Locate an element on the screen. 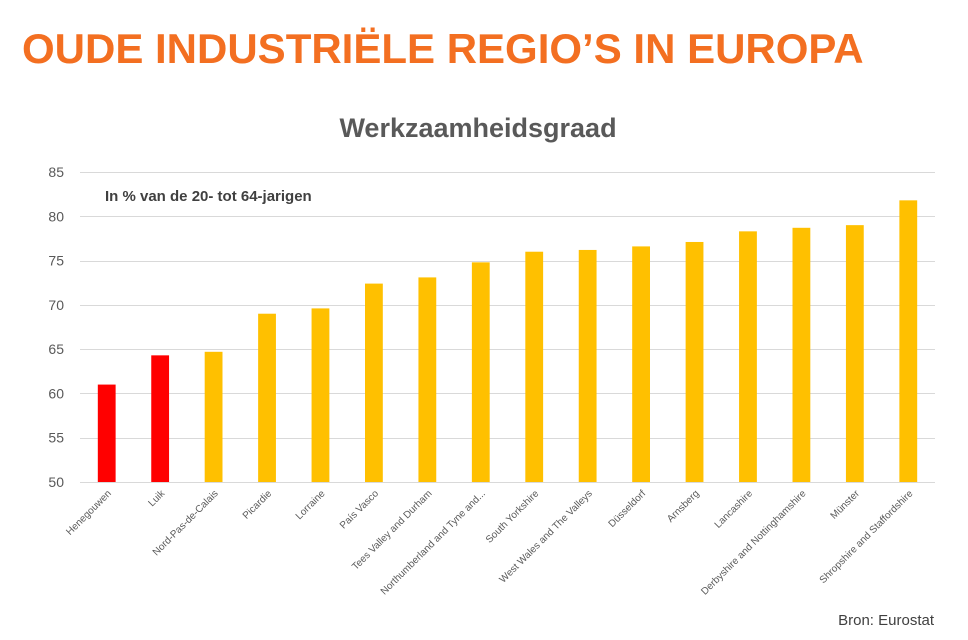 Image resolution: width=968 pixels, height=640 pixels. bar-derbyshire-and-nottinghamshire is located at coordinates (801, 354).